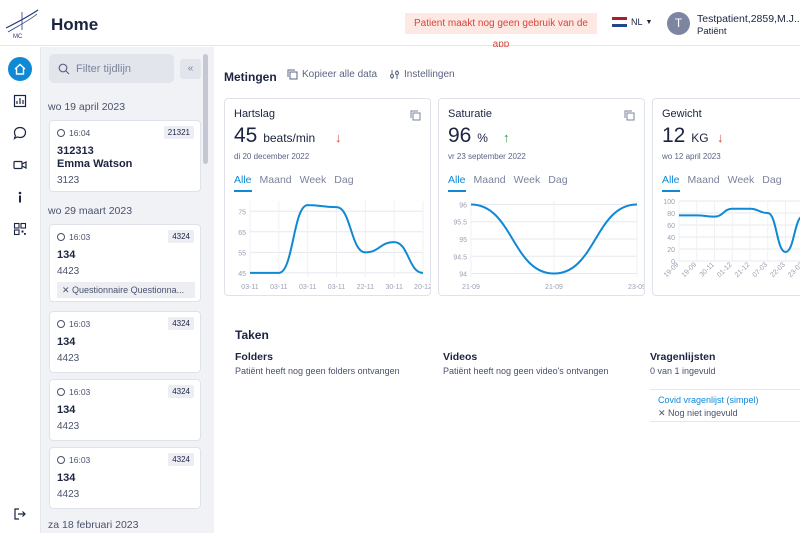 The image size is (800, 533). What do you see at coordinates (332, 74) in the screenshot?
I see `copy-all-data-button: Kopieer alle data` at bounding box center [332, 74].